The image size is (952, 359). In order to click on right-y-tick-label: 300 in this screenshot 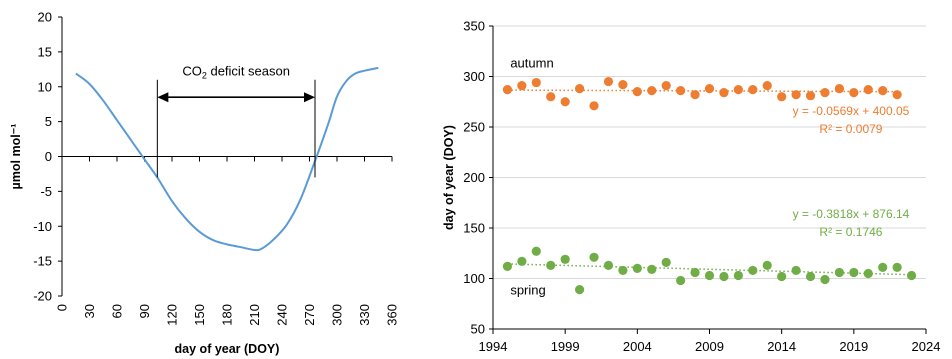, I will do `click(474, 76)`.